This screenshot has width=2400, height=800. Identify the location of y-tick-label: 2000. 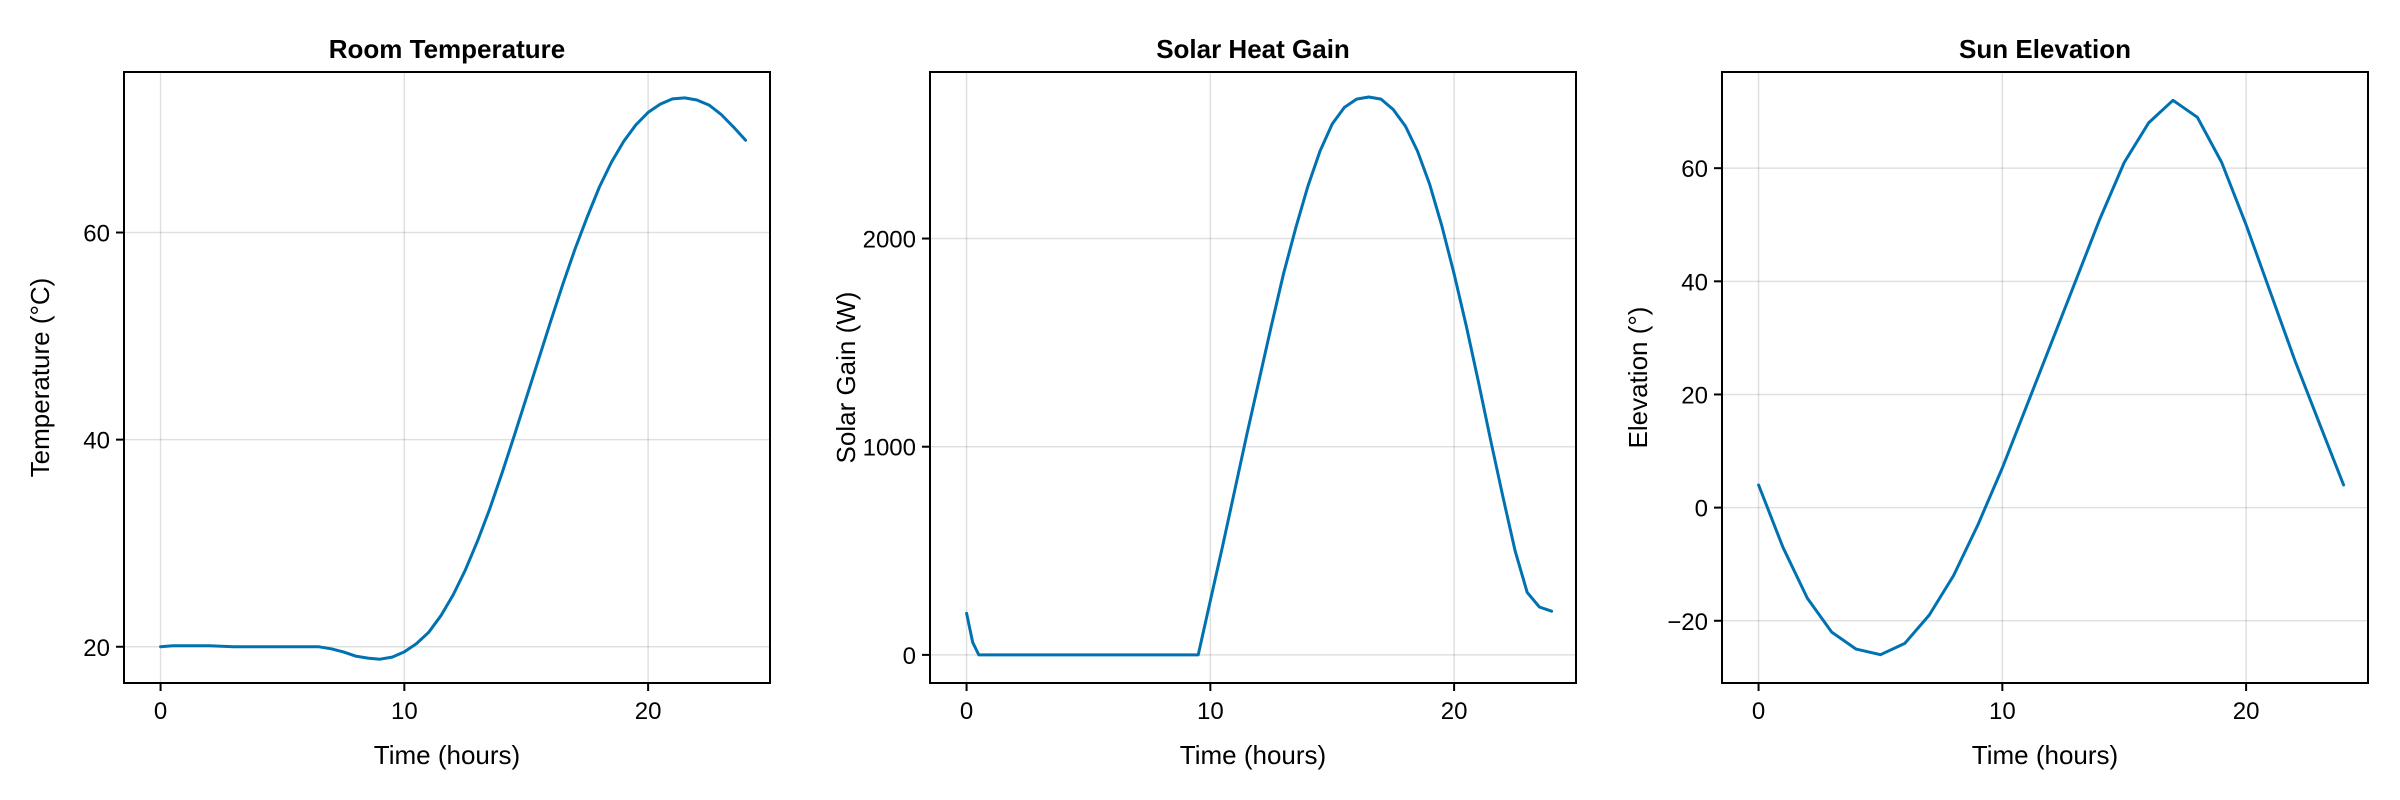
(889, 240).